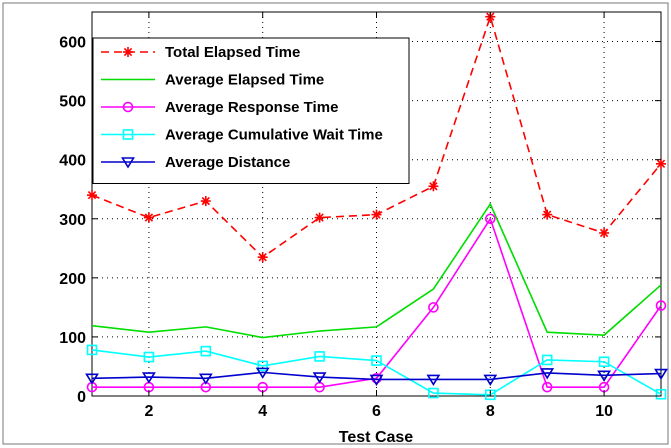 This screenshot has height=448, width=671. What do you see at coordinates (262, 411) in the screenshot?
I see `x-tick-label: 4` at bounding box center [262, 411].